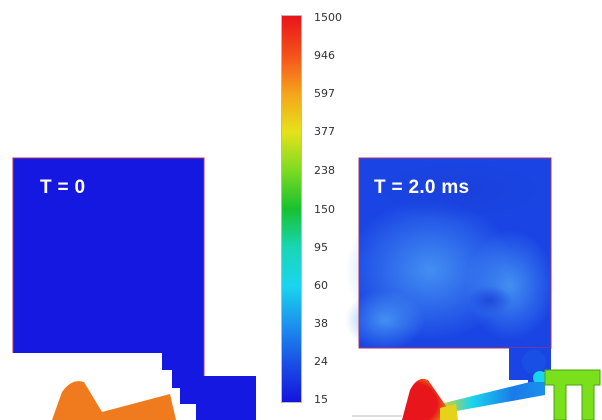  What do you see at coordinates (321, 361) in the screenshot?
I see `colorbar-tick-label: 24` at bounding box center [321, 361].